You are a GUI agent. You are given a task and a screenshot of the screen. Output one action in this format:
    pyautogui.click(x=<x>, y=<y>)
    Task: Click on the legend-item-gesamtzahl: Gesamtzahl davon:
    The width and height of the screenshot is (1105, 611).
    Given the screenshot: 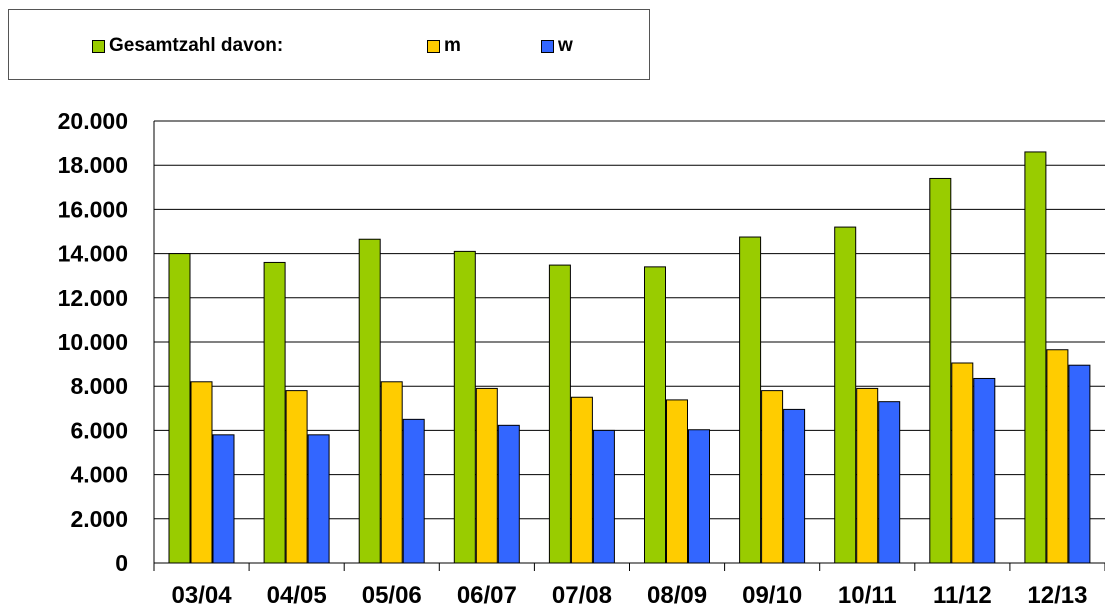 What is the action you would take?
    pyautogui.click(x=188, y=45)
    